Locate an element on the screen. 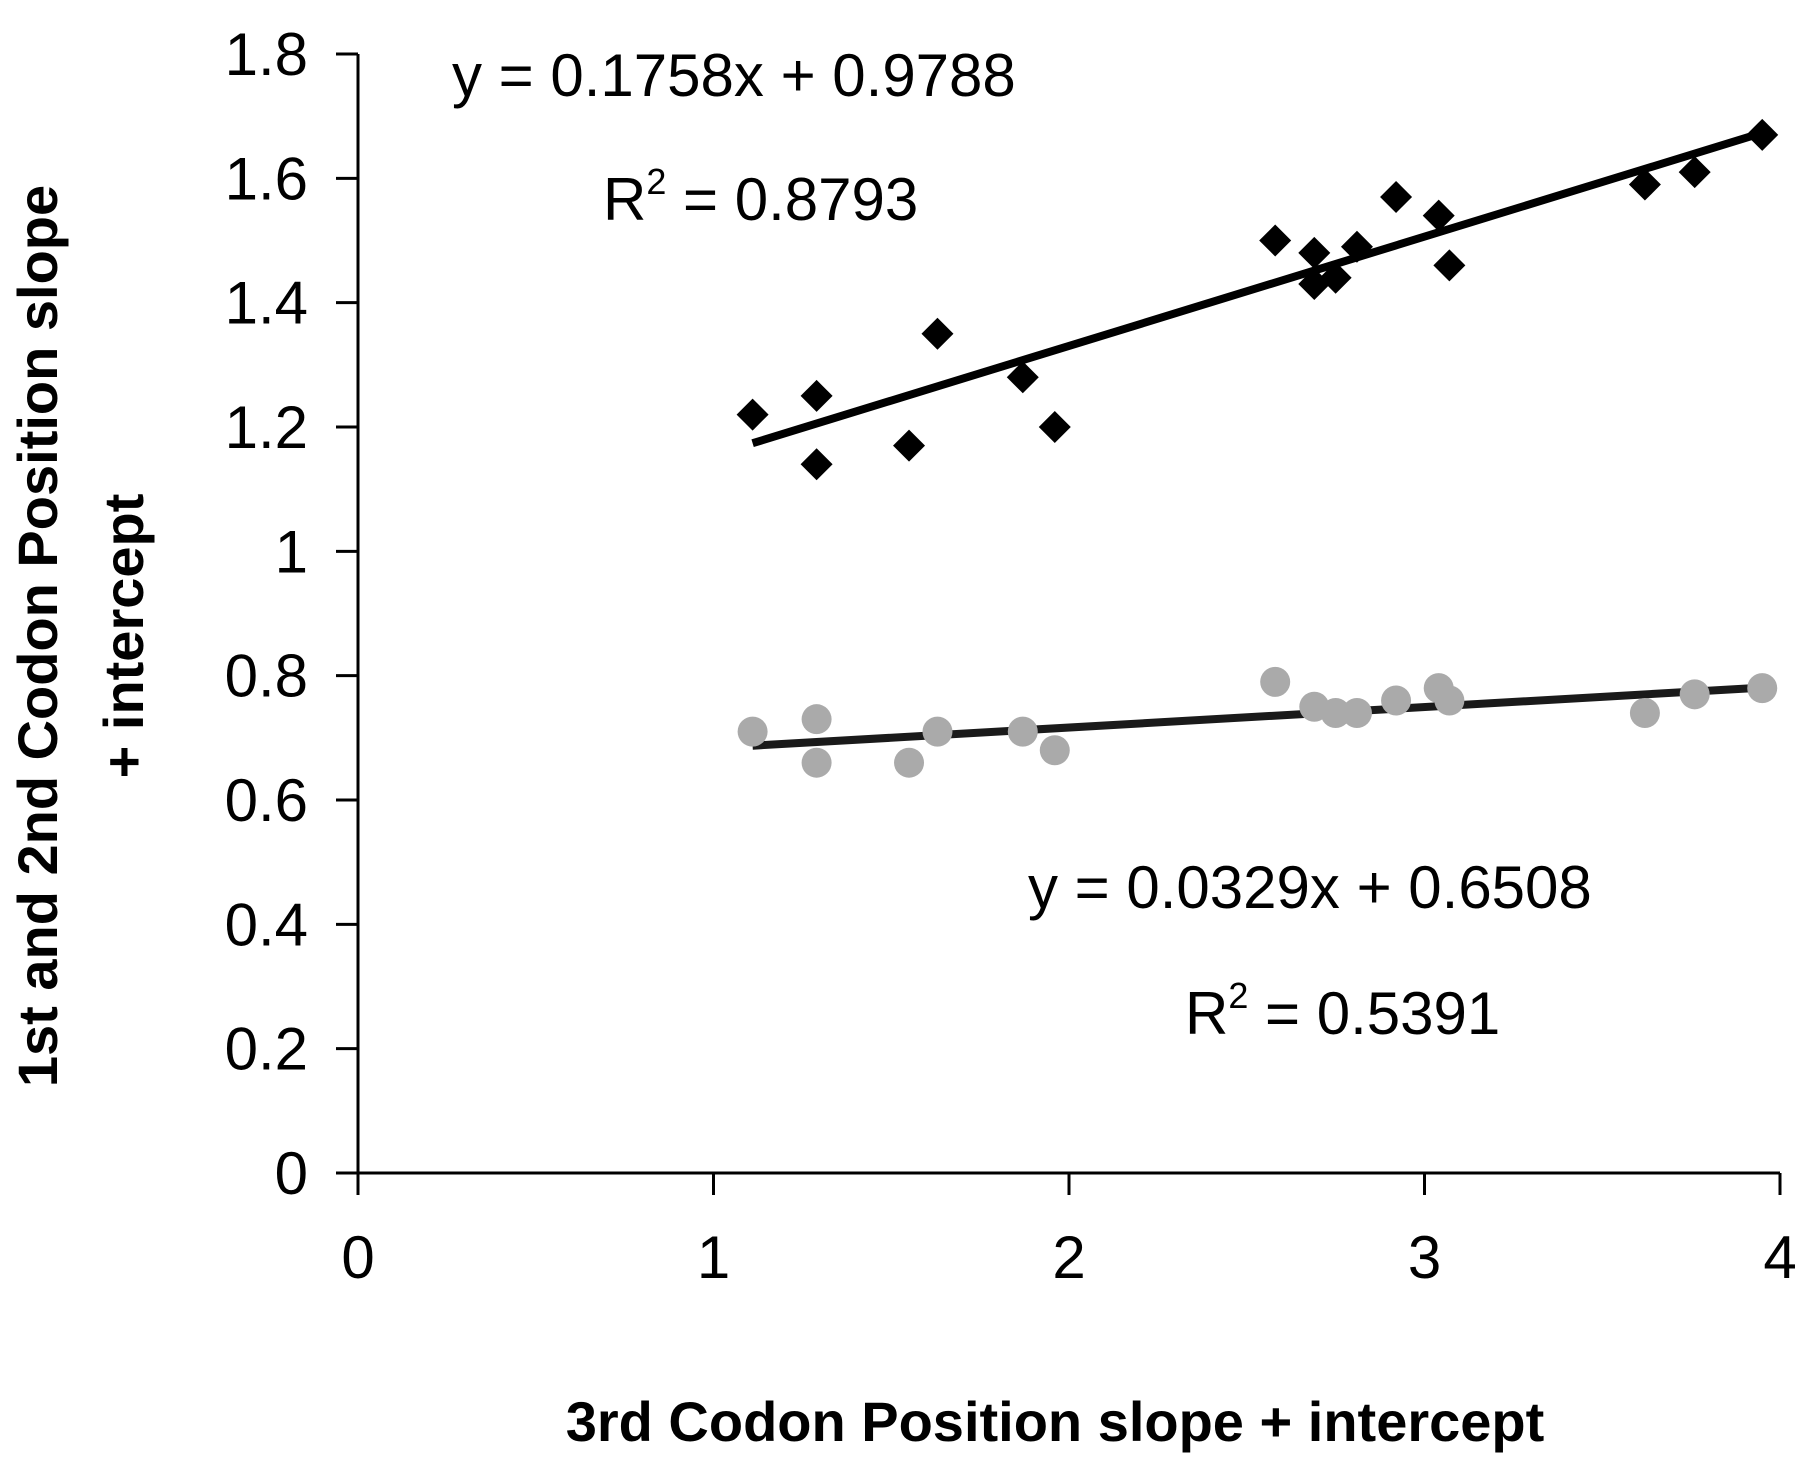 This screenshot has width=1800, height=1464. series-1-r-squared-value: = 0.8793 is located at coordinates (792, 199).